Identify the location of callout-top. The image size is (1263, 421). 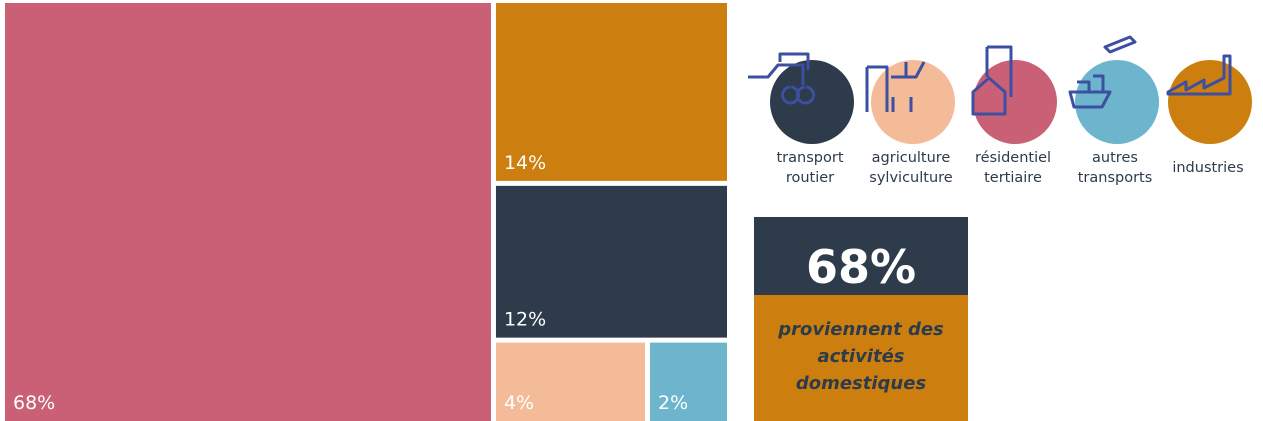
(861, 256).